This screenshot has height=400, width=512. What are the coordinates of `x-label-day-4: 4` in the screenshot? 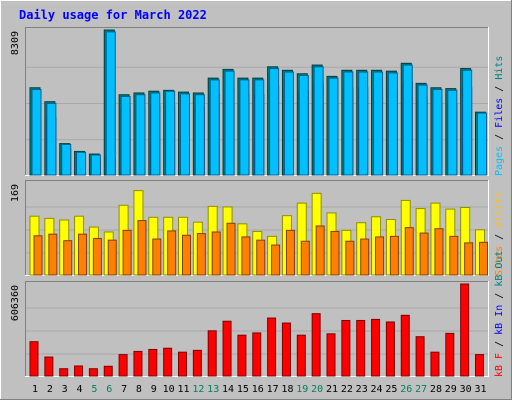 It's located at (80, 389).